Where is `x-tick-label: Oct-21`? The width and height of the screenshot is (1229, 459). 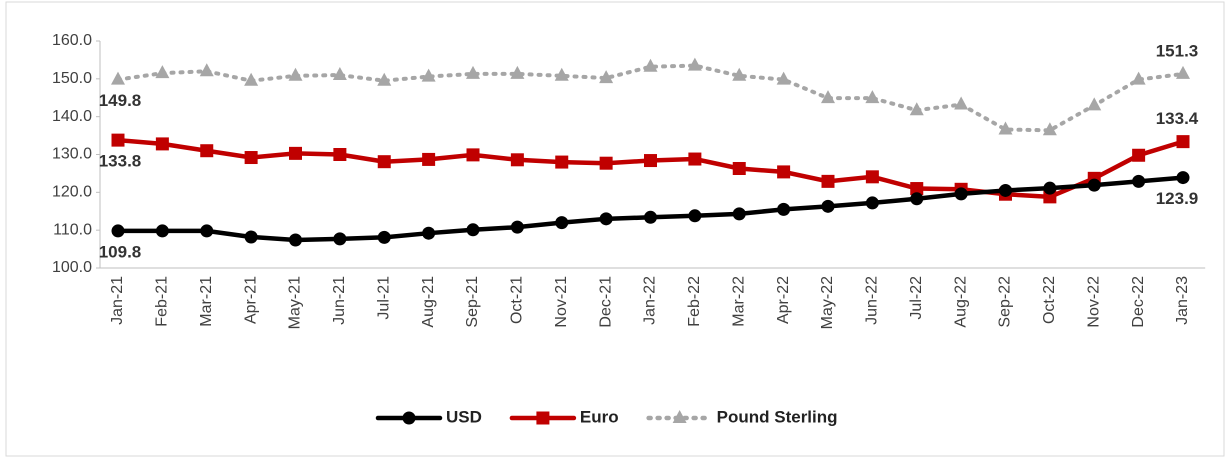 x-tick-label: Oct-21 is located at coordinates (517, 300).